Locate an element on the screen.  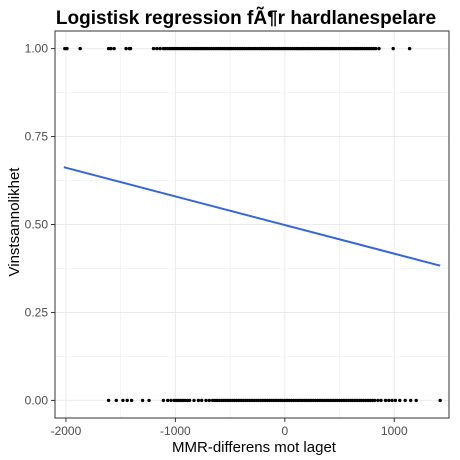
x-tick-label: 0 is located at coordinates (284, 431).